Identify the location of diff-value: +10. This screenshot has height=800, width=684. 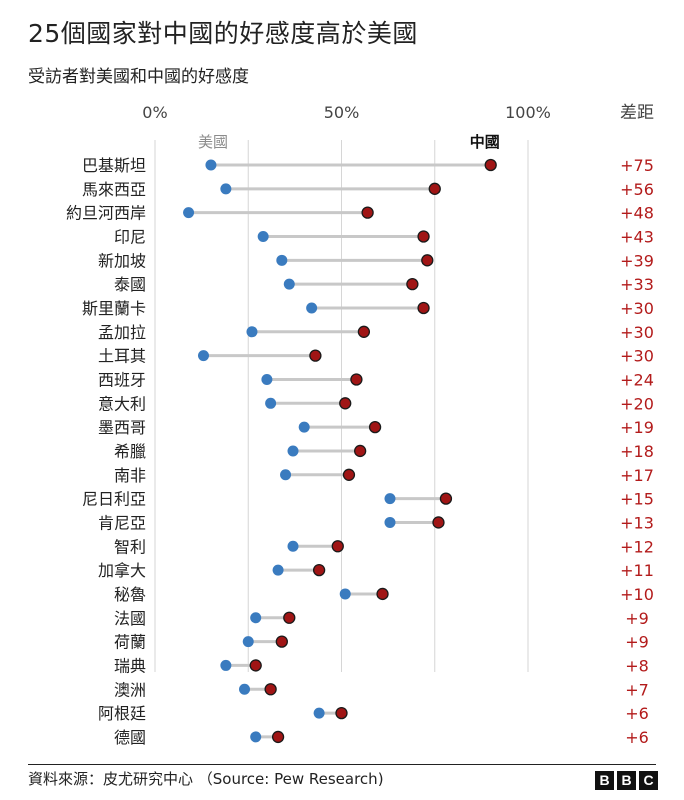
(637, 594).